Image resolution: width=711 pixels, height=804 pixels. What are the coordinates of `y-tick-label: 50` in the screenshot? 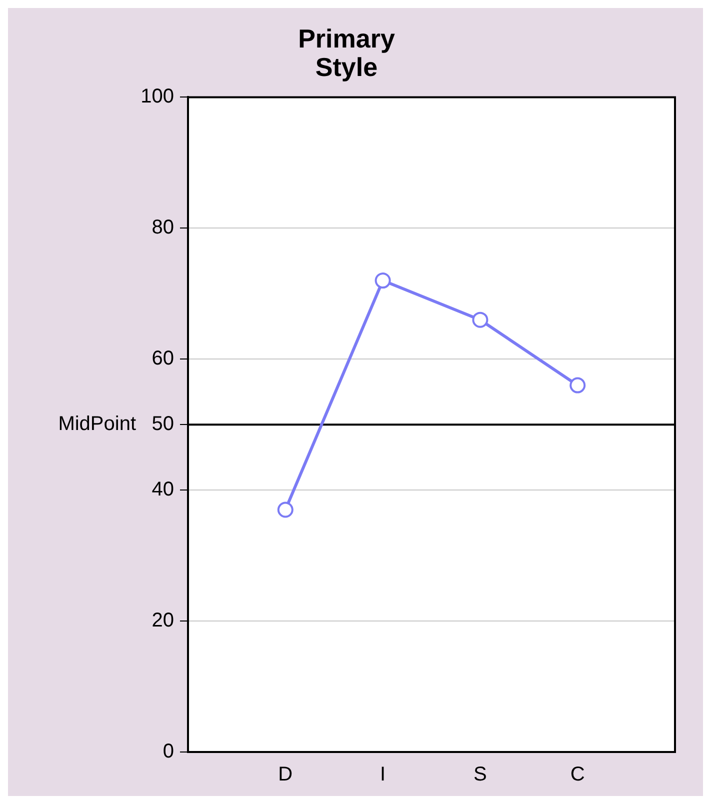 It's located at (163, 424).